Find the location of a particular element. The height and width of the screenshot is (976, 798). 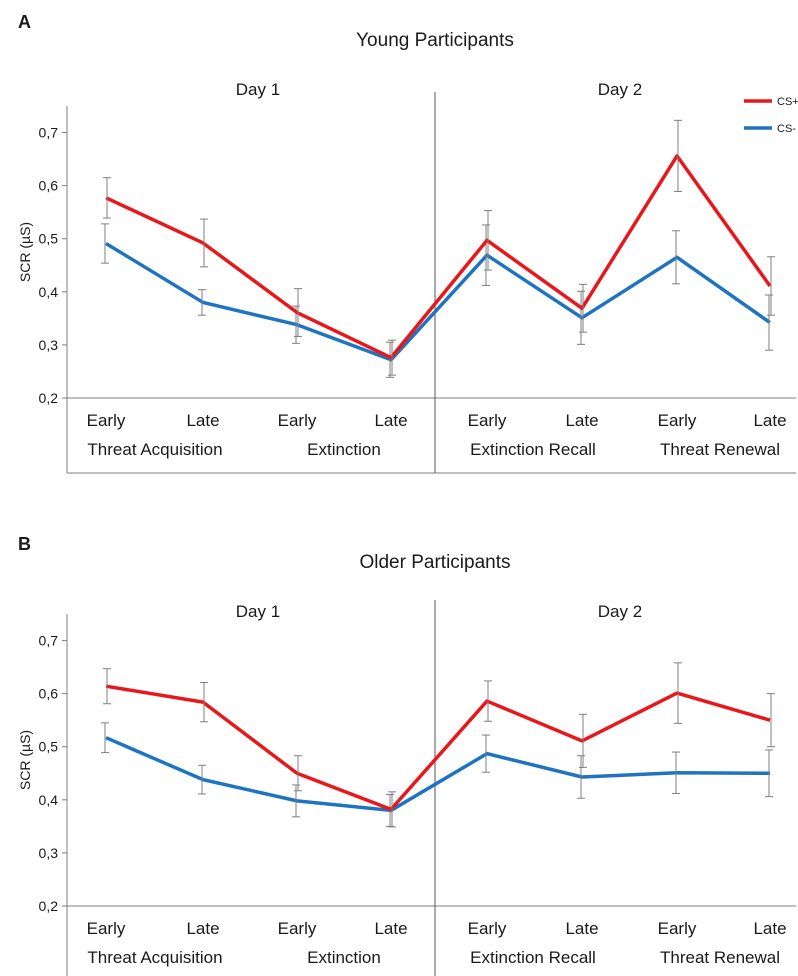

series-line-cs-plus is located at coordinates (438, 747).